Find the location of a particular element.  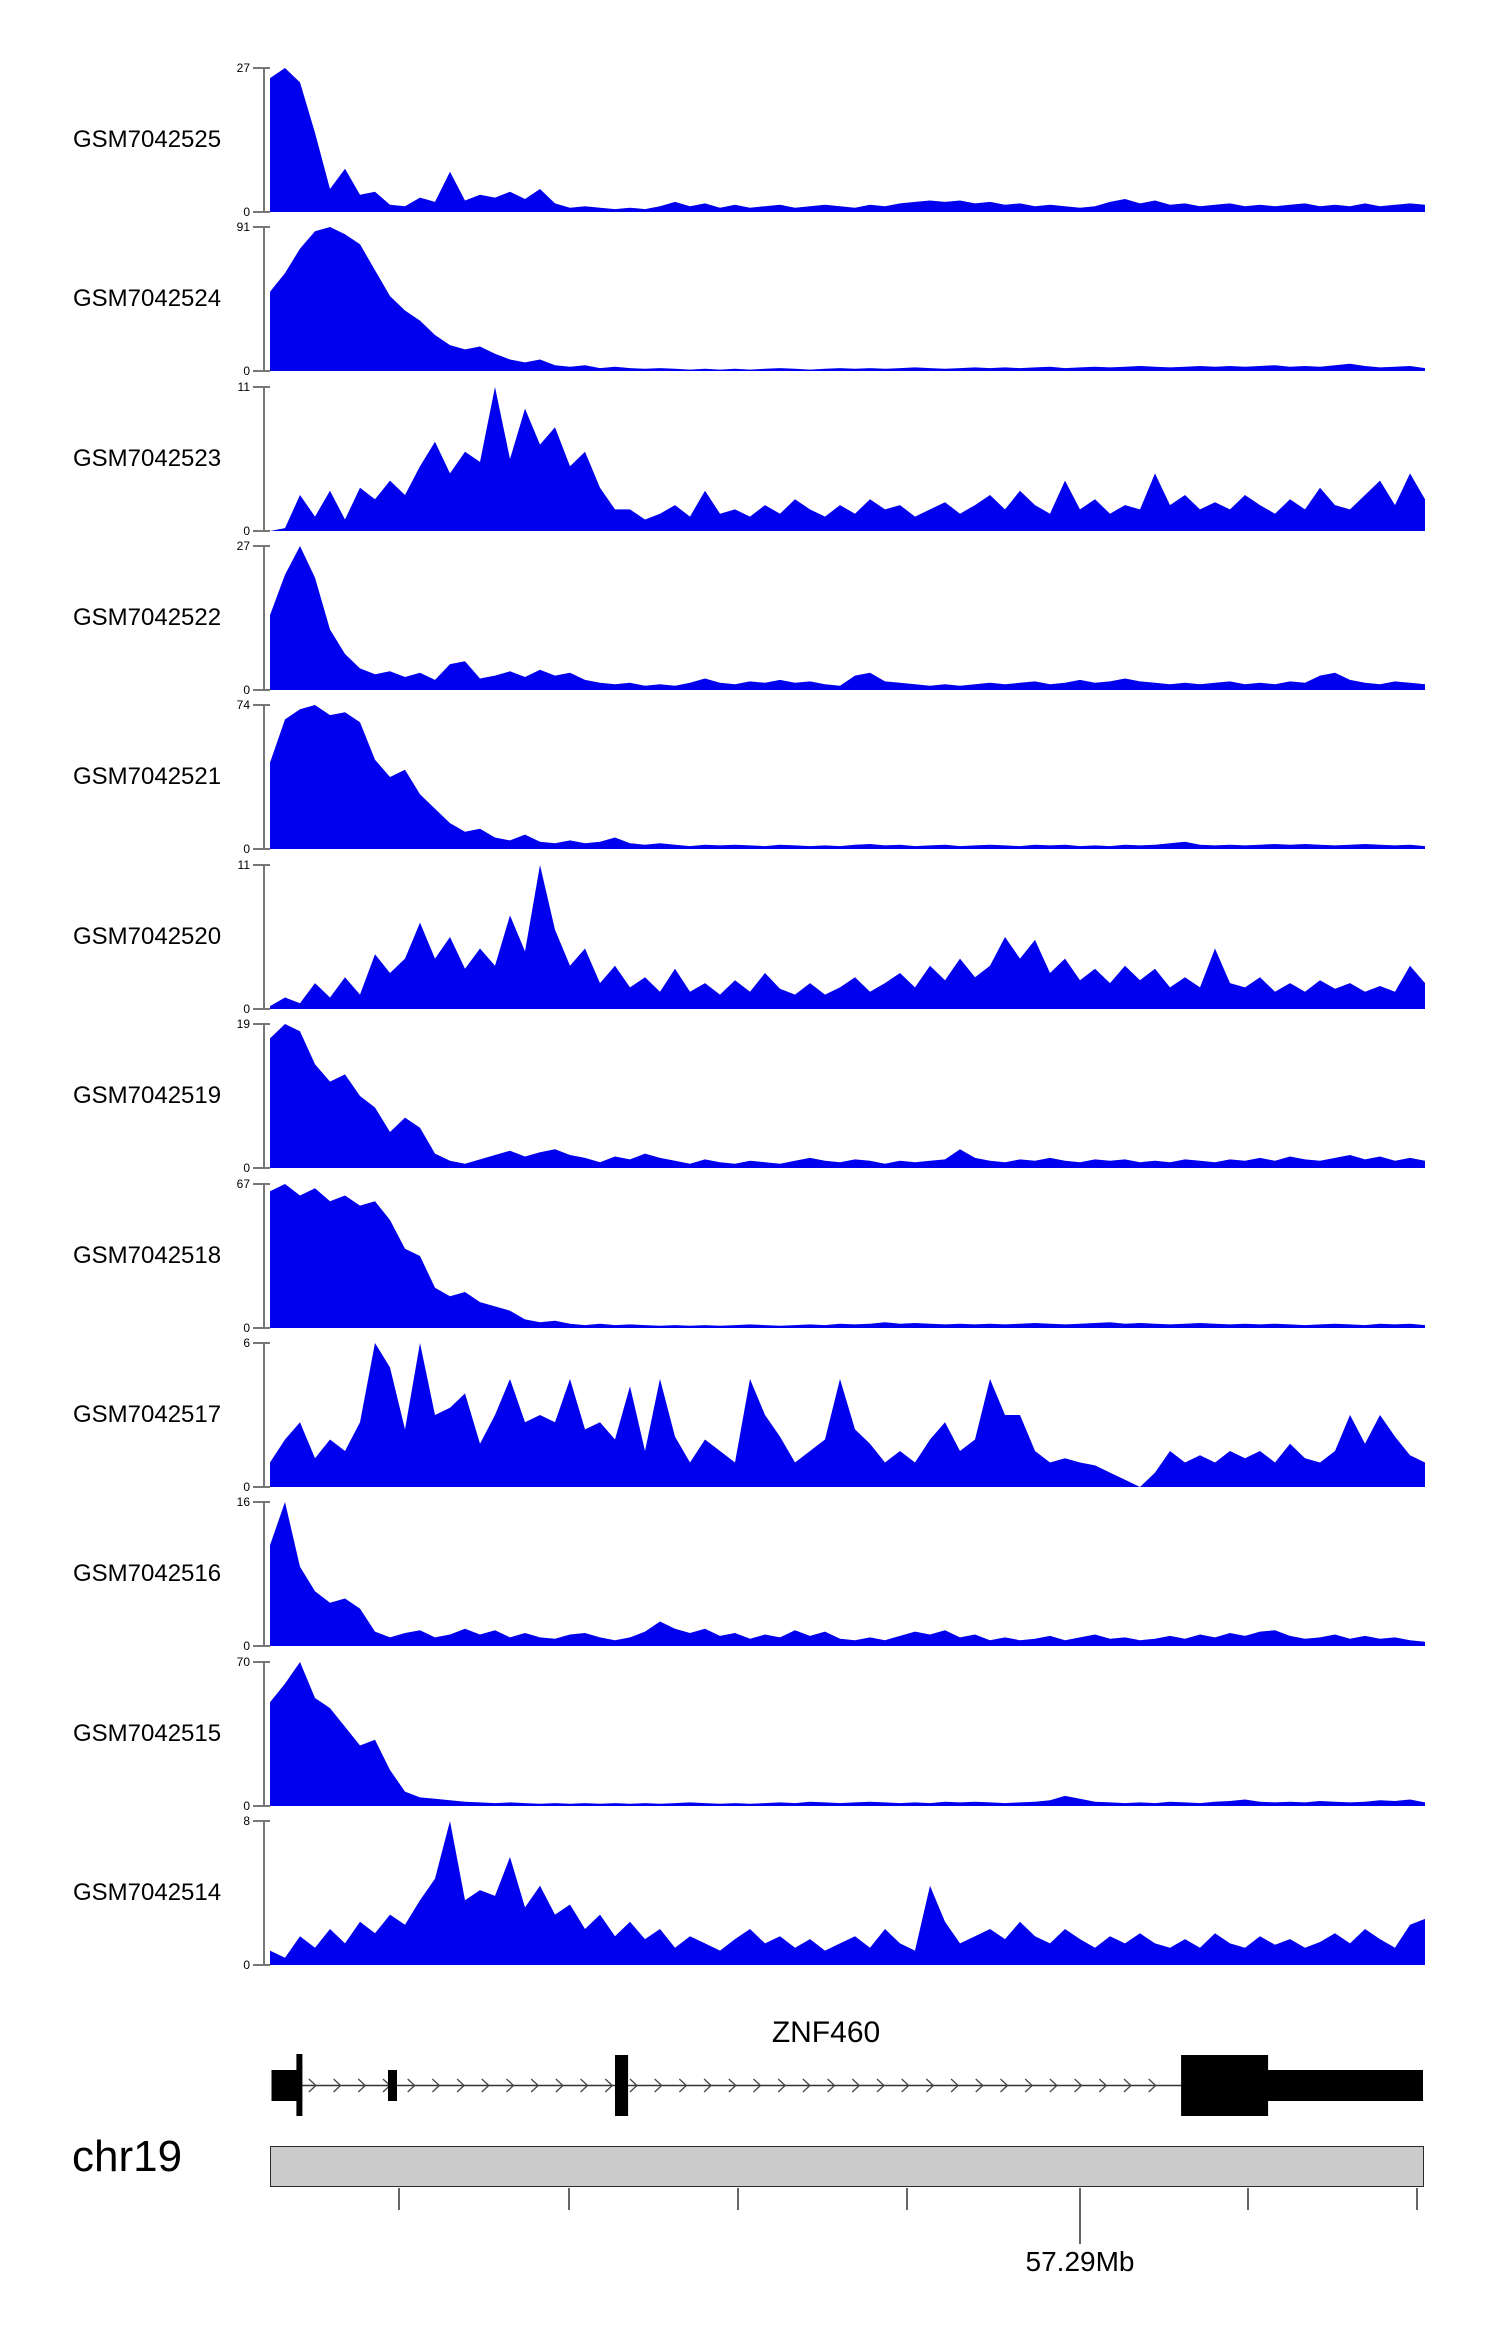

track-label: GSM7042515 is located at coordinates (147, 1733).